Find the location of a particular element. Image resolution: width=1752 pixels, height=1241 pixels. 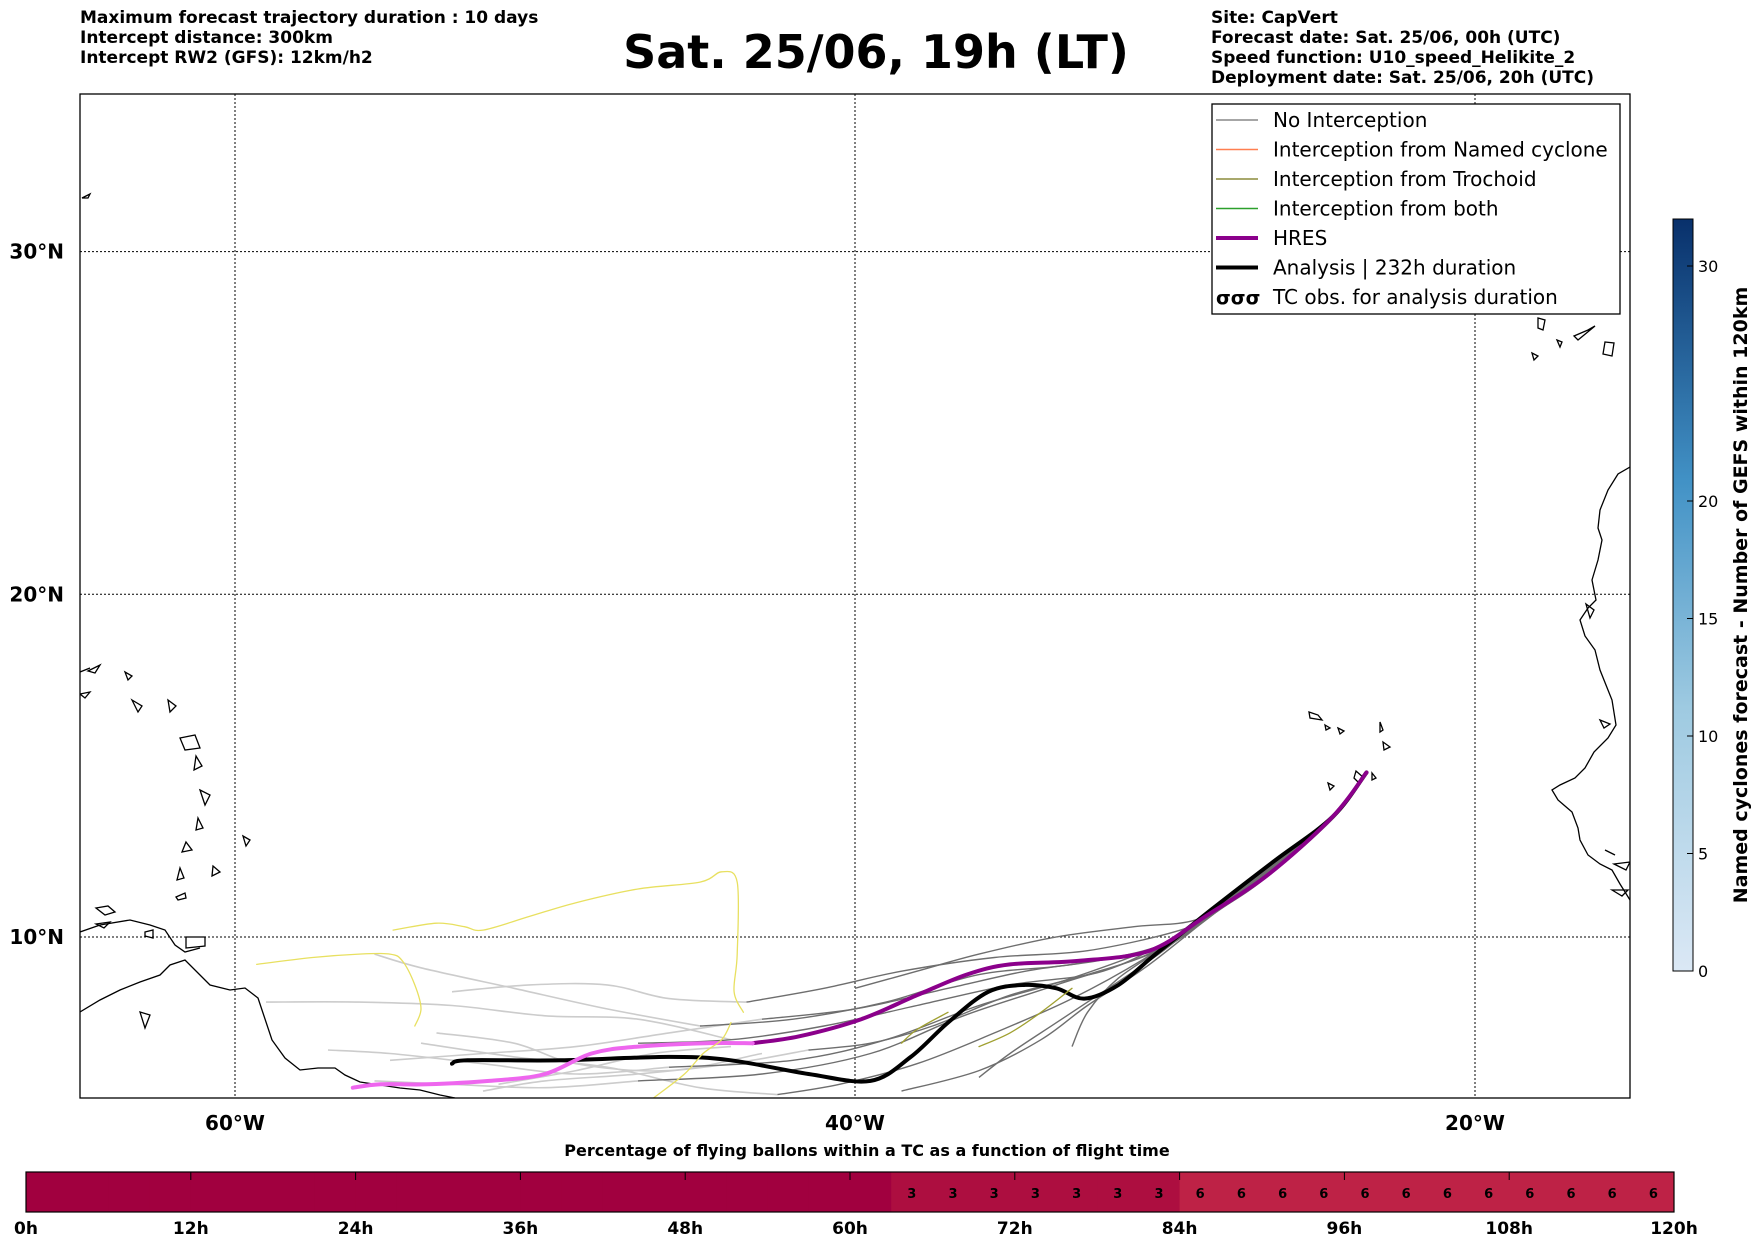

bar-tick-label-8: 96h is located at coordinates (1345, 1229).